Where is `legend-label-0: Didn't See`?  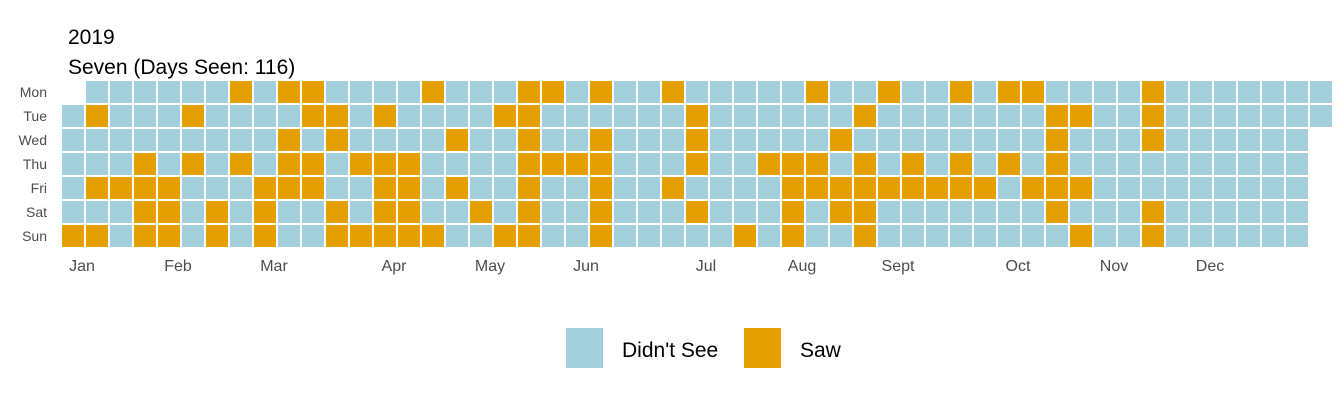
legend-label-0: Didn't See is located at coordinates (670, 350).